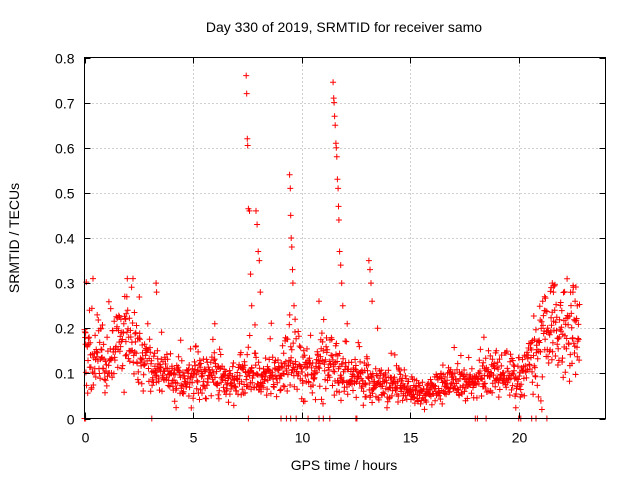 The width and height of the screenshot is (640, 485). What do you see at coordinates (65, 149) in the screenshot?
I see `y-tick-label: 0.6` at bounding box center [65, 149].